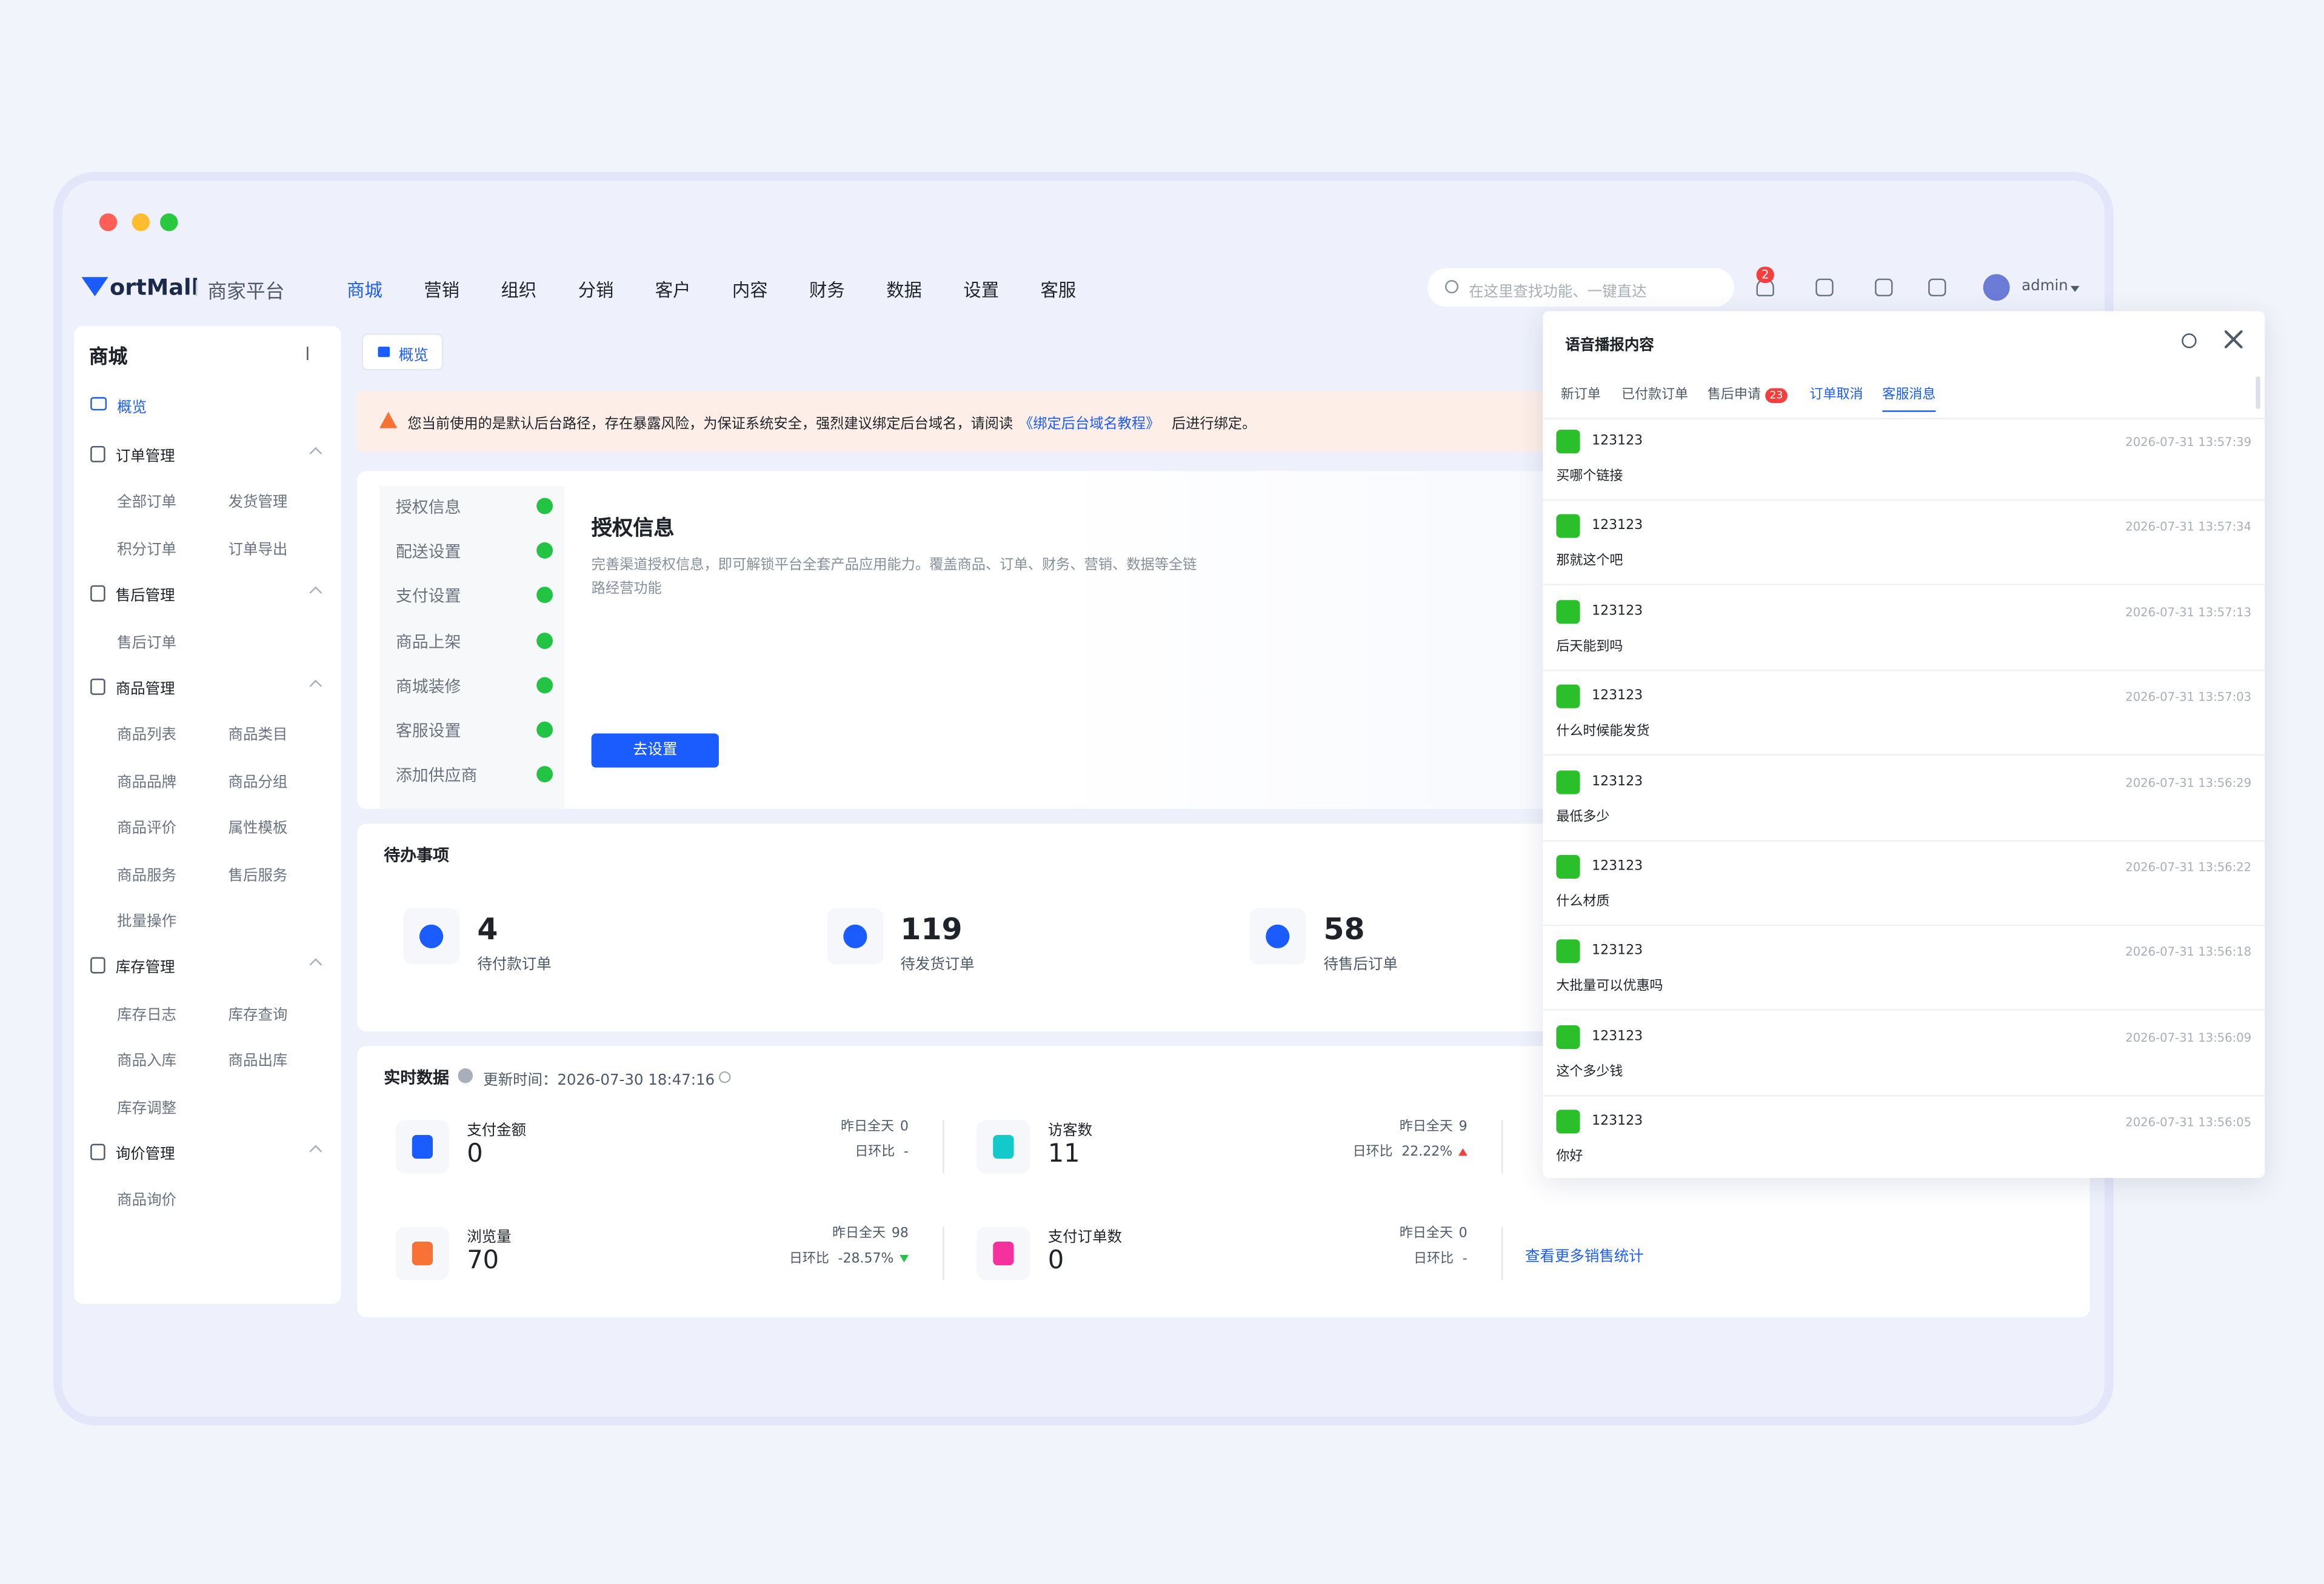  What do you see at coordinates (724, 1077) in the screenshot?
I see `refresh-icon` at bounding box center [724, 1077].